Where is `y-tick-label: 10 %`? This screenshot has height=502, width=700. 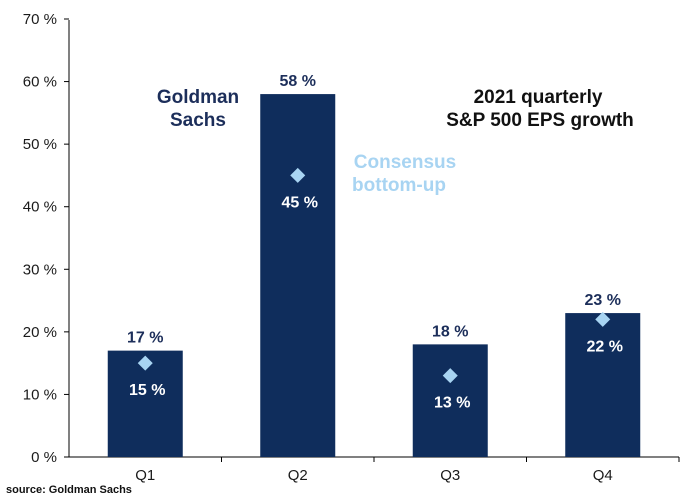
y-tick-label: 10 % is located at coordinates (40, 394).